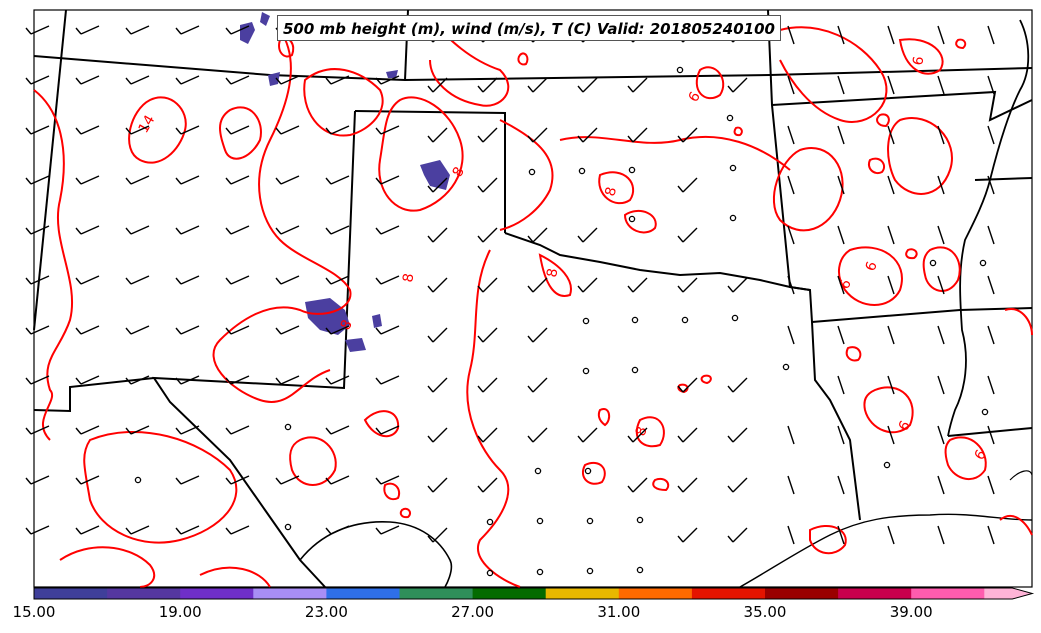  Describe the element at coordinates (180, 612) in the screenshot. I see `colorbar-tick-label: 19.00` at that location.